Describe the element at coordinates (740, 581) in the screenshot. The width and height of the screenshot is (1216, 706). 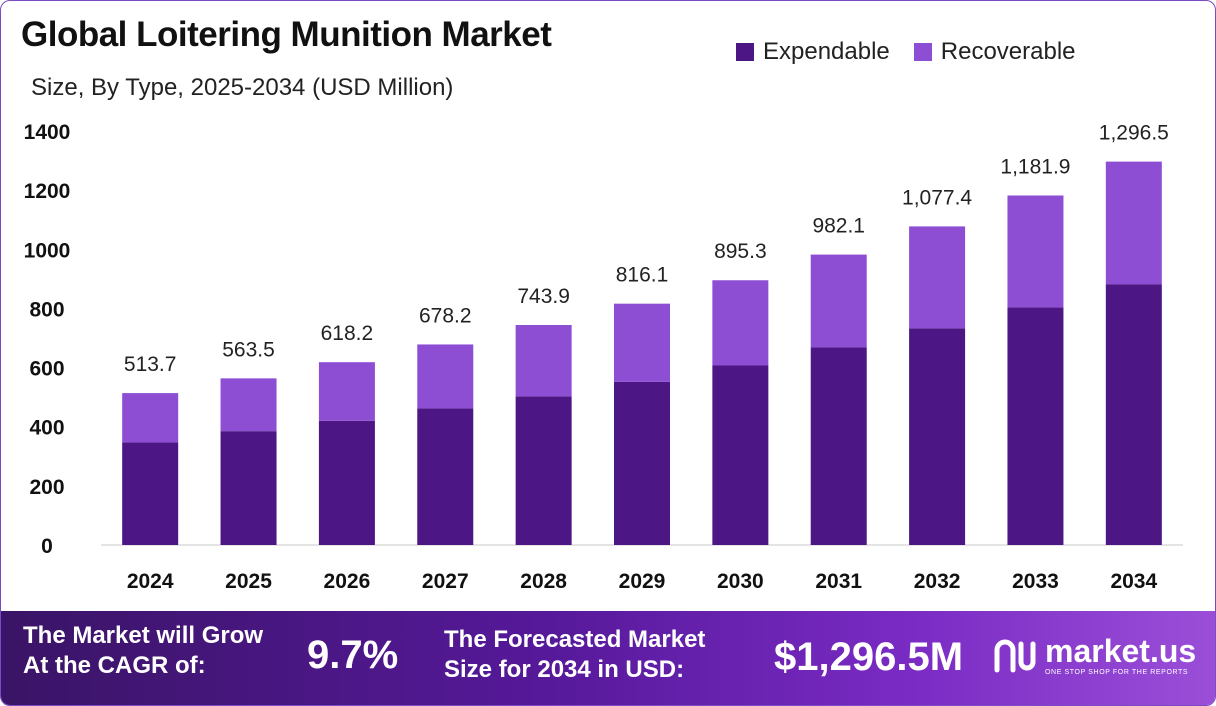
I see `x-tick-label: 2030` at that location.